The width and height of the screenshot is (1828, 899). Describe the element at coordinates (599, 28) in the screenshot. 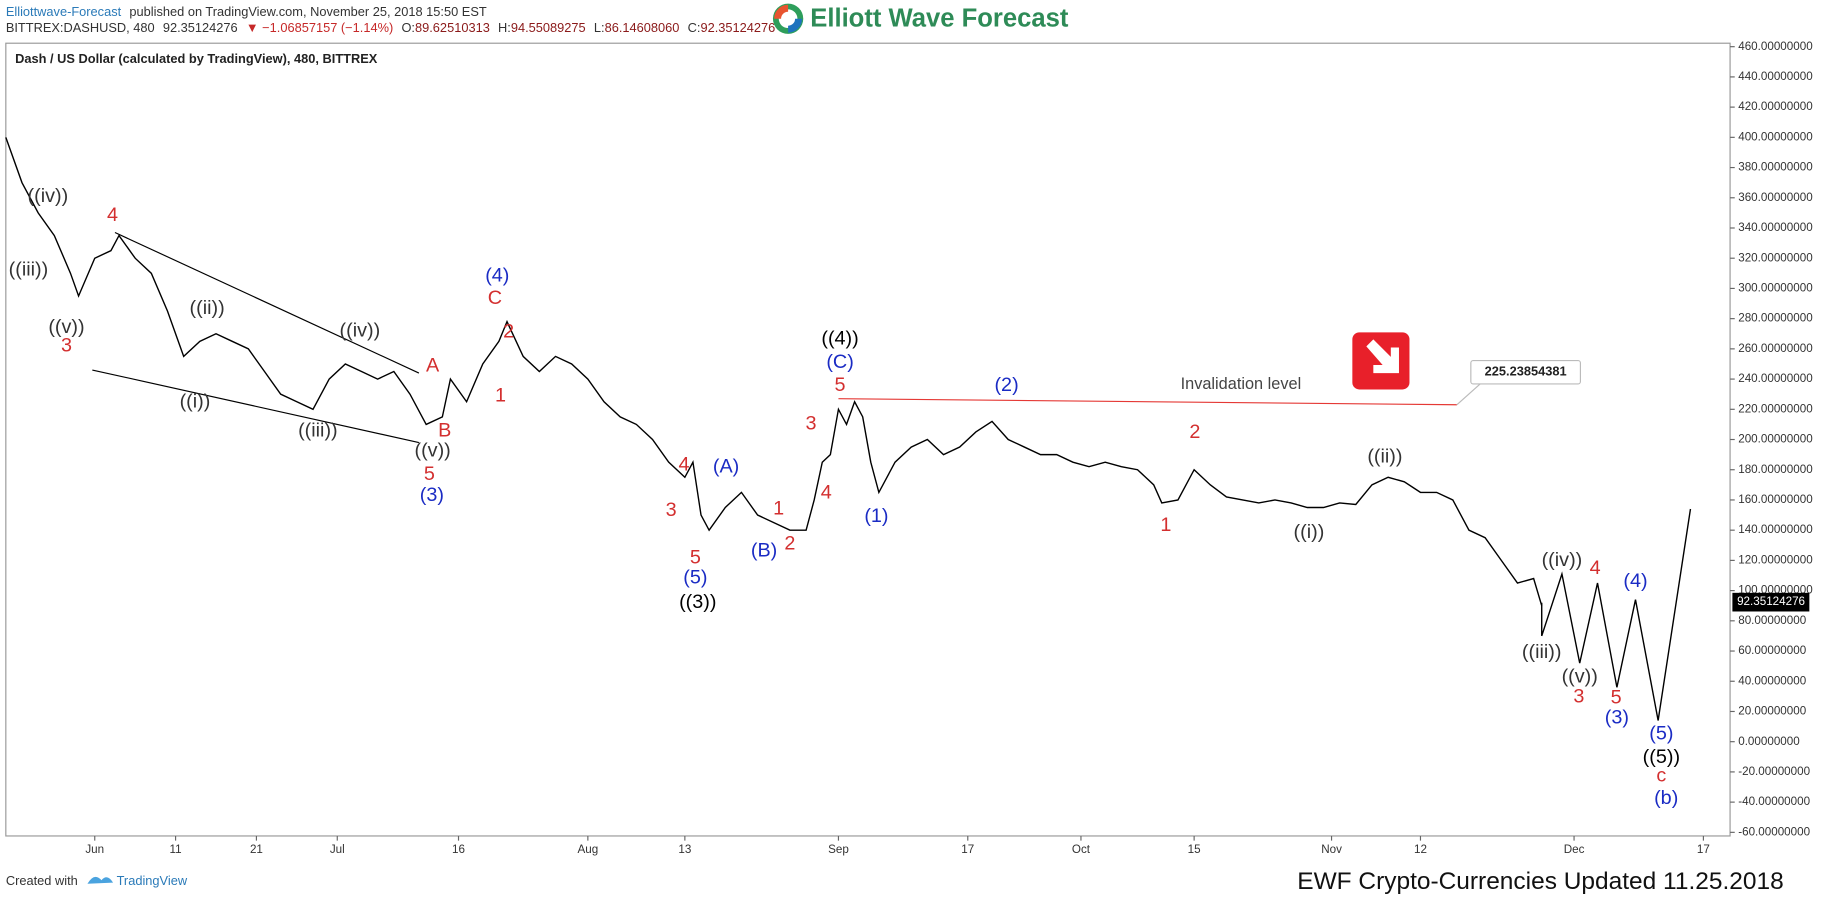

I see `low-label: L:` at that location.